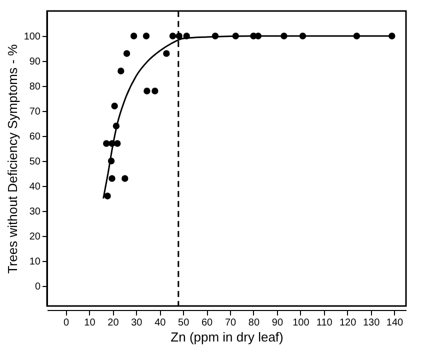  What do you see at coordinates (35, 62) in the screenshot?
I see `y-tick-label: 90` at bounding box center [35, 62].